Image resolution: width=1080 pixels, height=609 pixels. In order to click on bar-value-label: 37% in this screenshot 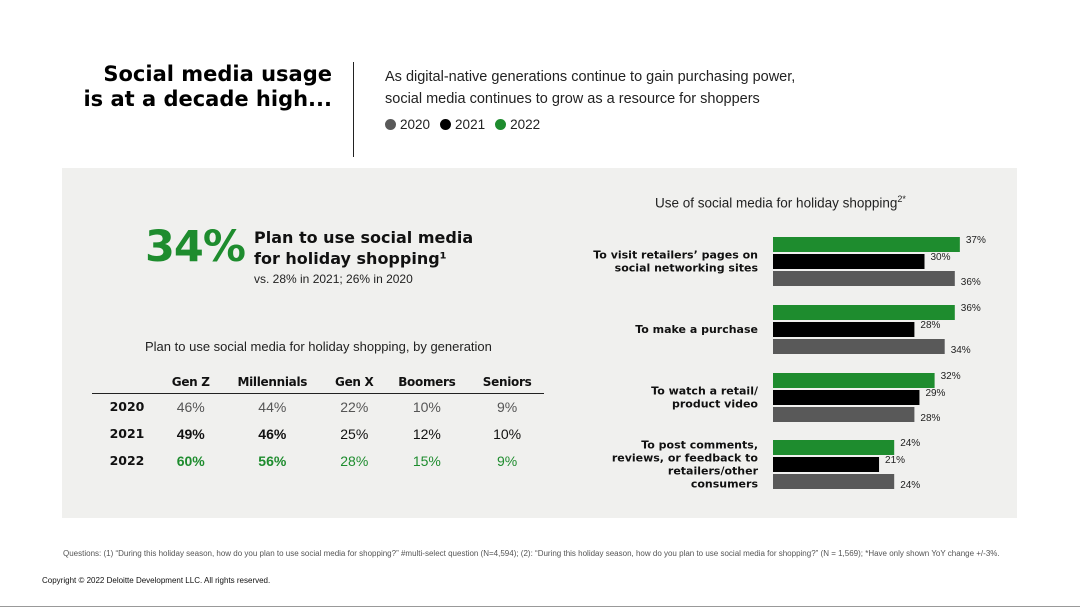, I will do `click(976, 240)`.